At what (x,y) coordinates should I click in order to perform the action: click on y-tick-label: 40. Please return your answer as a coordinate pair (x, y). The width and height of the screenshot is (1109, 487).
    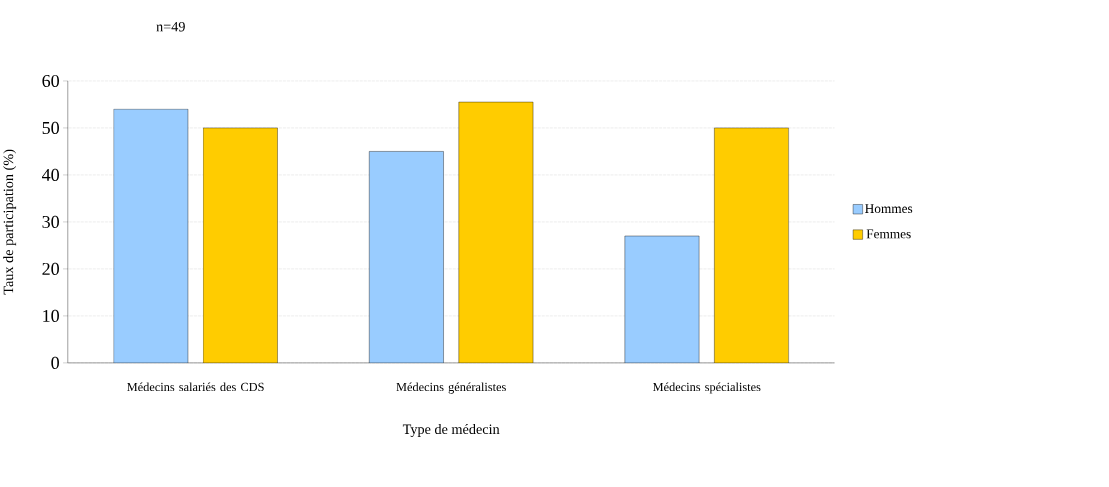
    Looking at the image, I should click on (50, 175).